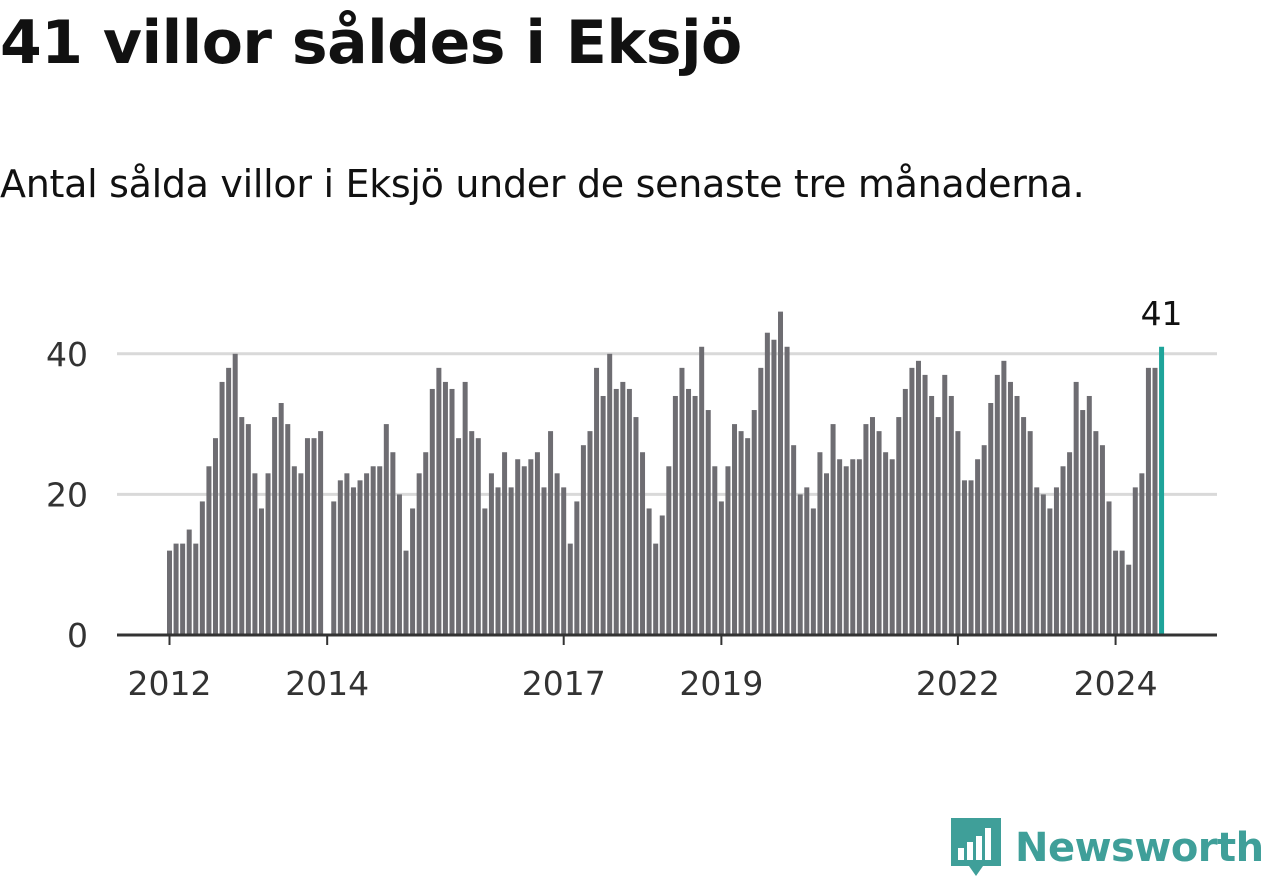 The image size is (1262, 879). What do you see at coordinates (564, 683) in the screenshot?
I see `x-tick-label: 2017` at bounding box center [564, 683].